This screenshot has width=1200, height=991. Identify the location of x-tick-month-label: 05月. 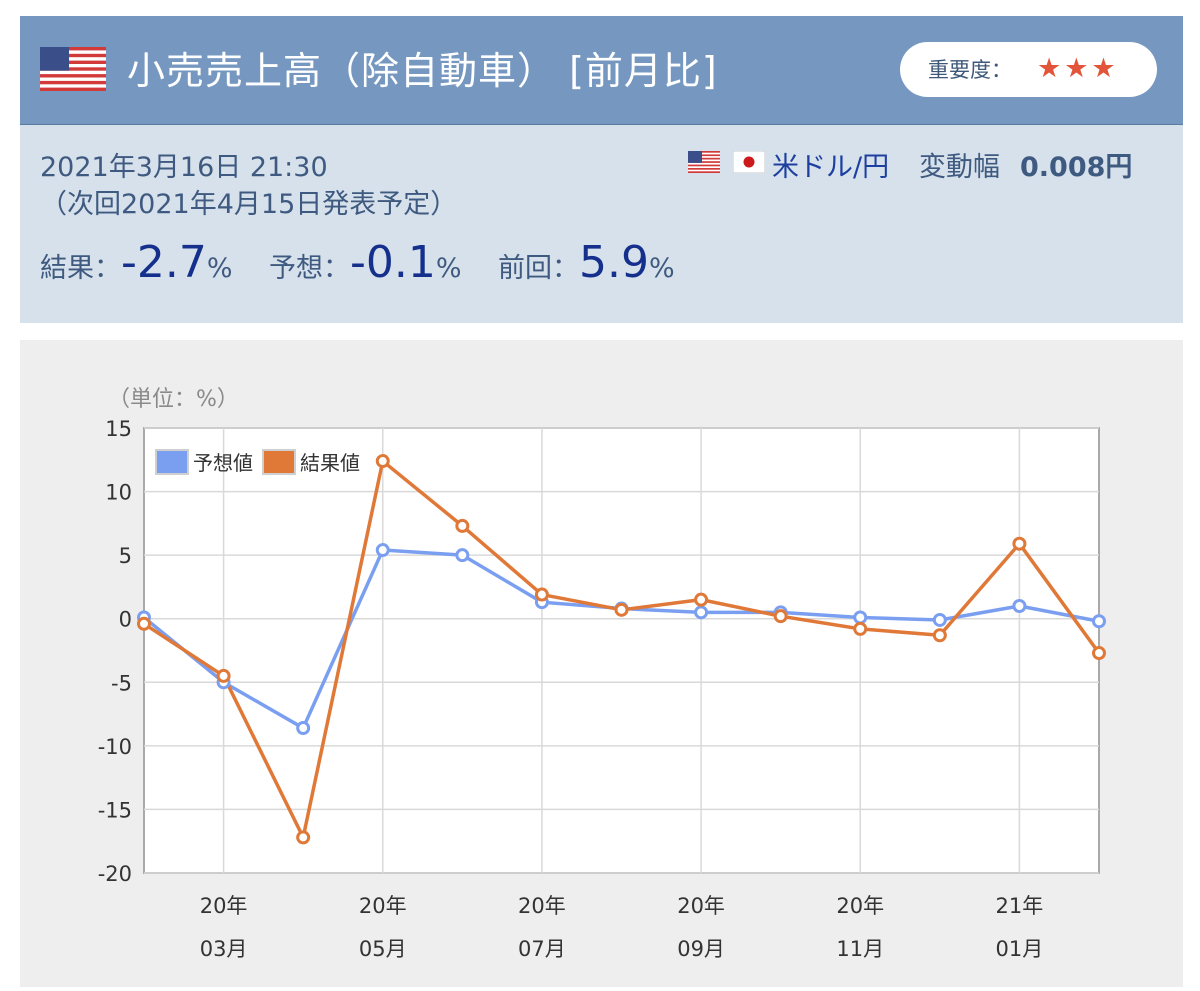
(383, 949).